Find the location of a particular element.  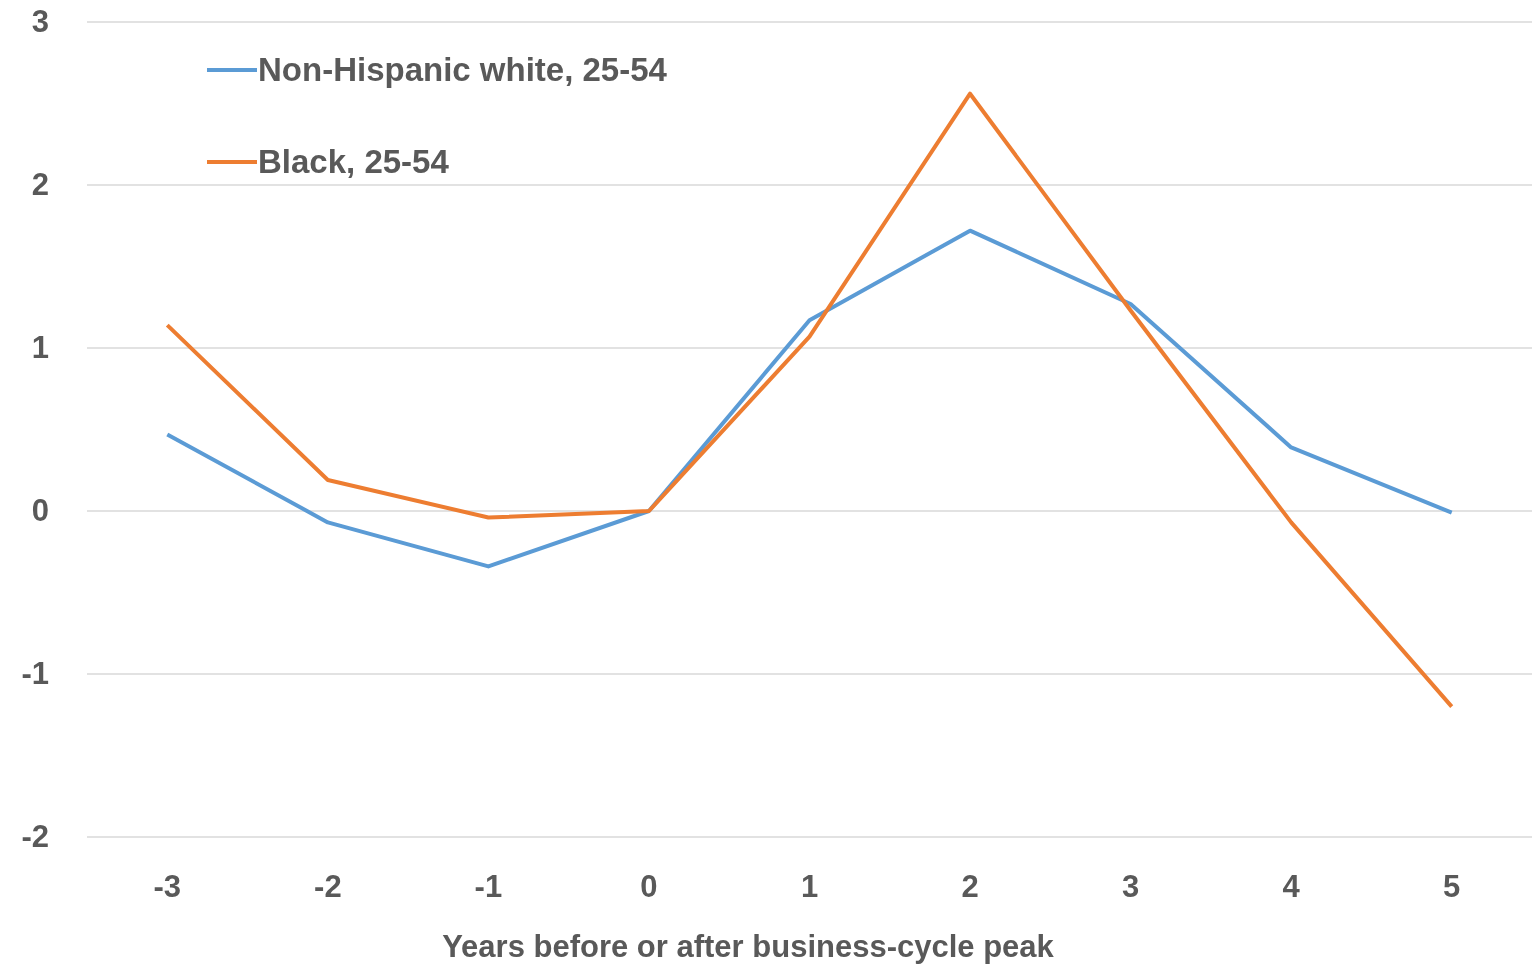

x-tick-label: -1 is located at coordinates (488, 887).